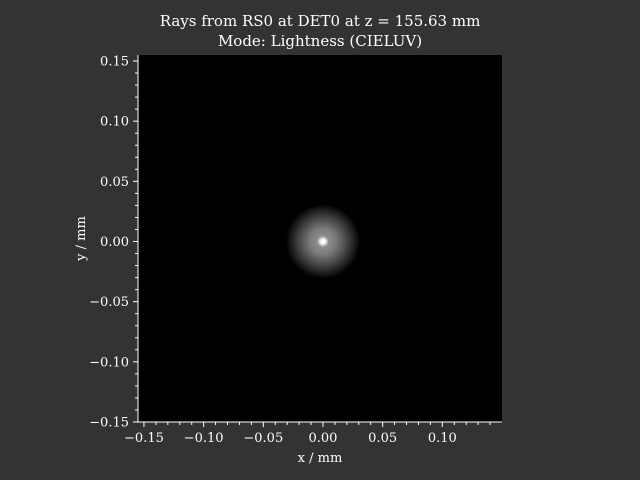  What do you see at coordinates (81, 239) in the screenshot?
I see `y-axis-label: y / mm` at bounding box center [81, 239].